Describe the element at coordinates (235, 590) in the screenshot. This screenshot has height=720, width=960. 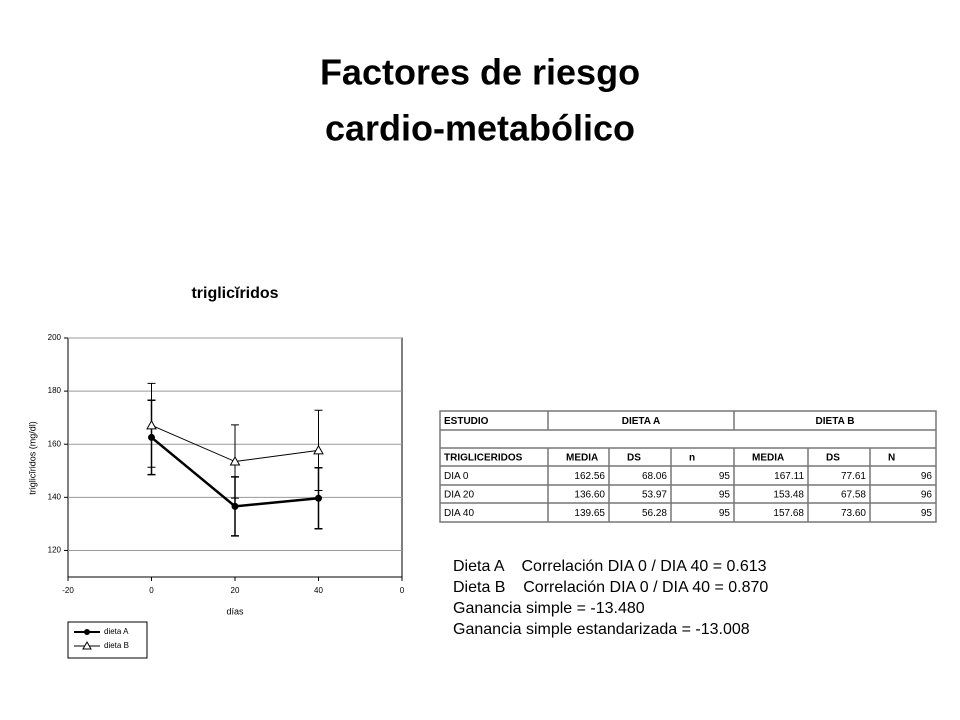
I see `x-tick-label: 20` at that location.